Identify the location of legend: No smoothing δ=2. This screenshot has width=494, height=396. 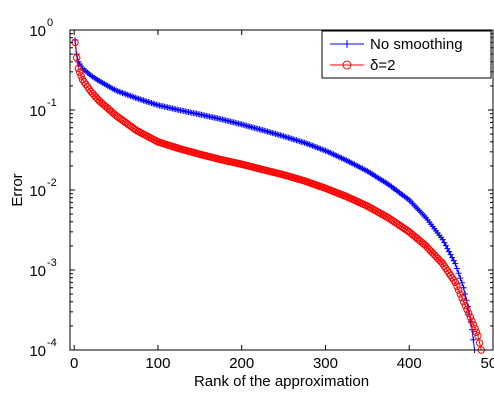
(406, 54).